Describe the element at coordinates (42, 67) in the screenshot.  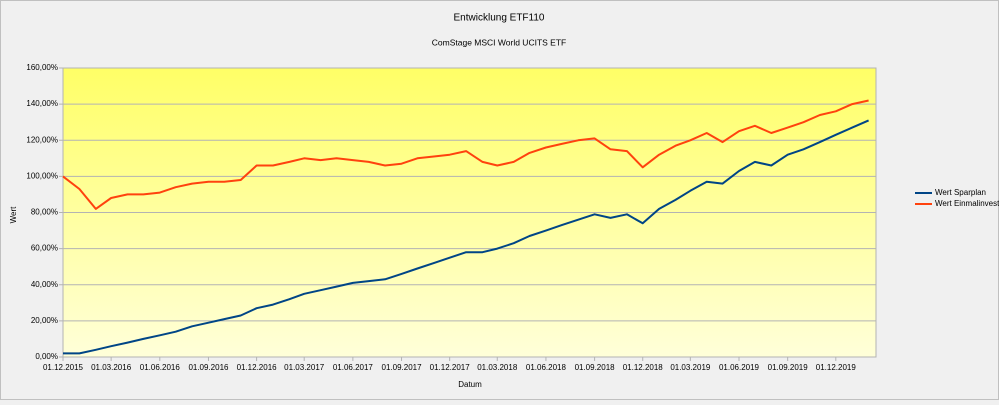
I see `y-tick-label: 160,00%` at that location.